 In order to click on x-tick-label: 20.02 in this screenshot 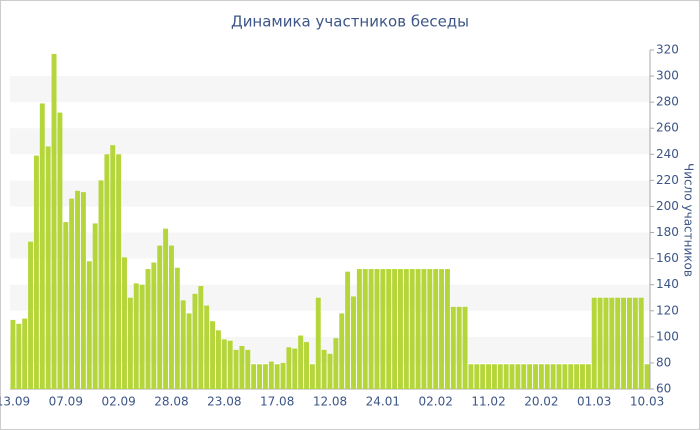, I will do `click(541, 402)`.